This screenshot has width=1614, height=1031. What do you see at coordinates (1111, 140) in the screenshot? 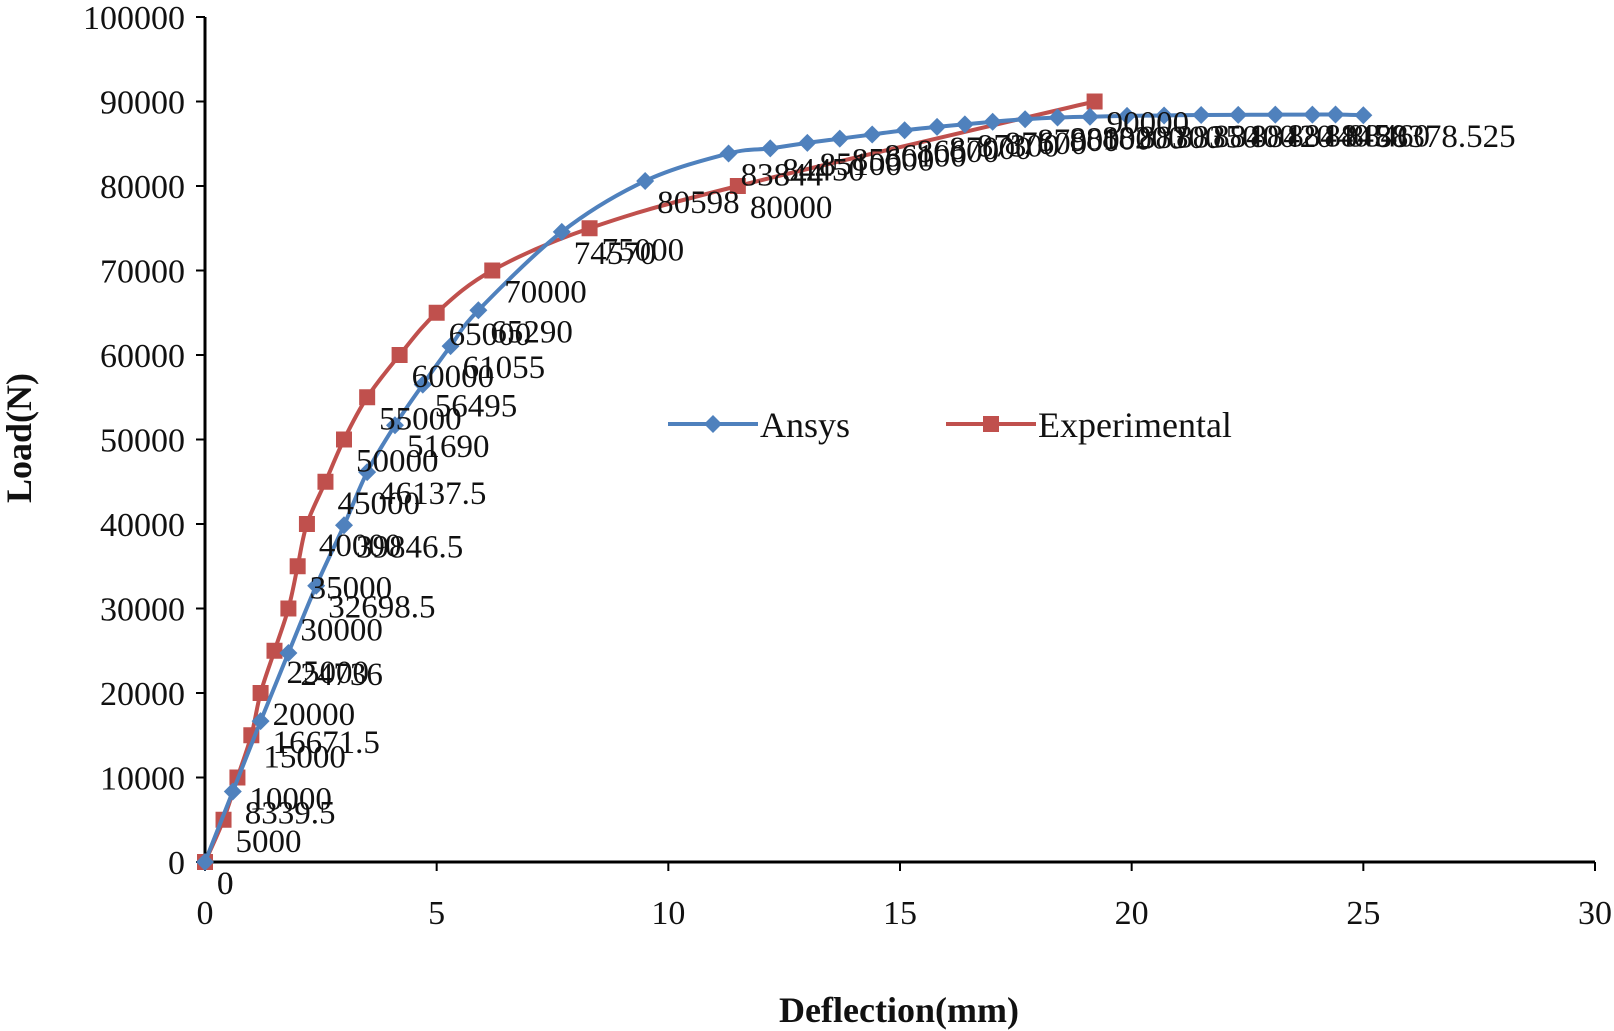
I see `data-label-ansys: 88100` at bounding box center [1111, 140].